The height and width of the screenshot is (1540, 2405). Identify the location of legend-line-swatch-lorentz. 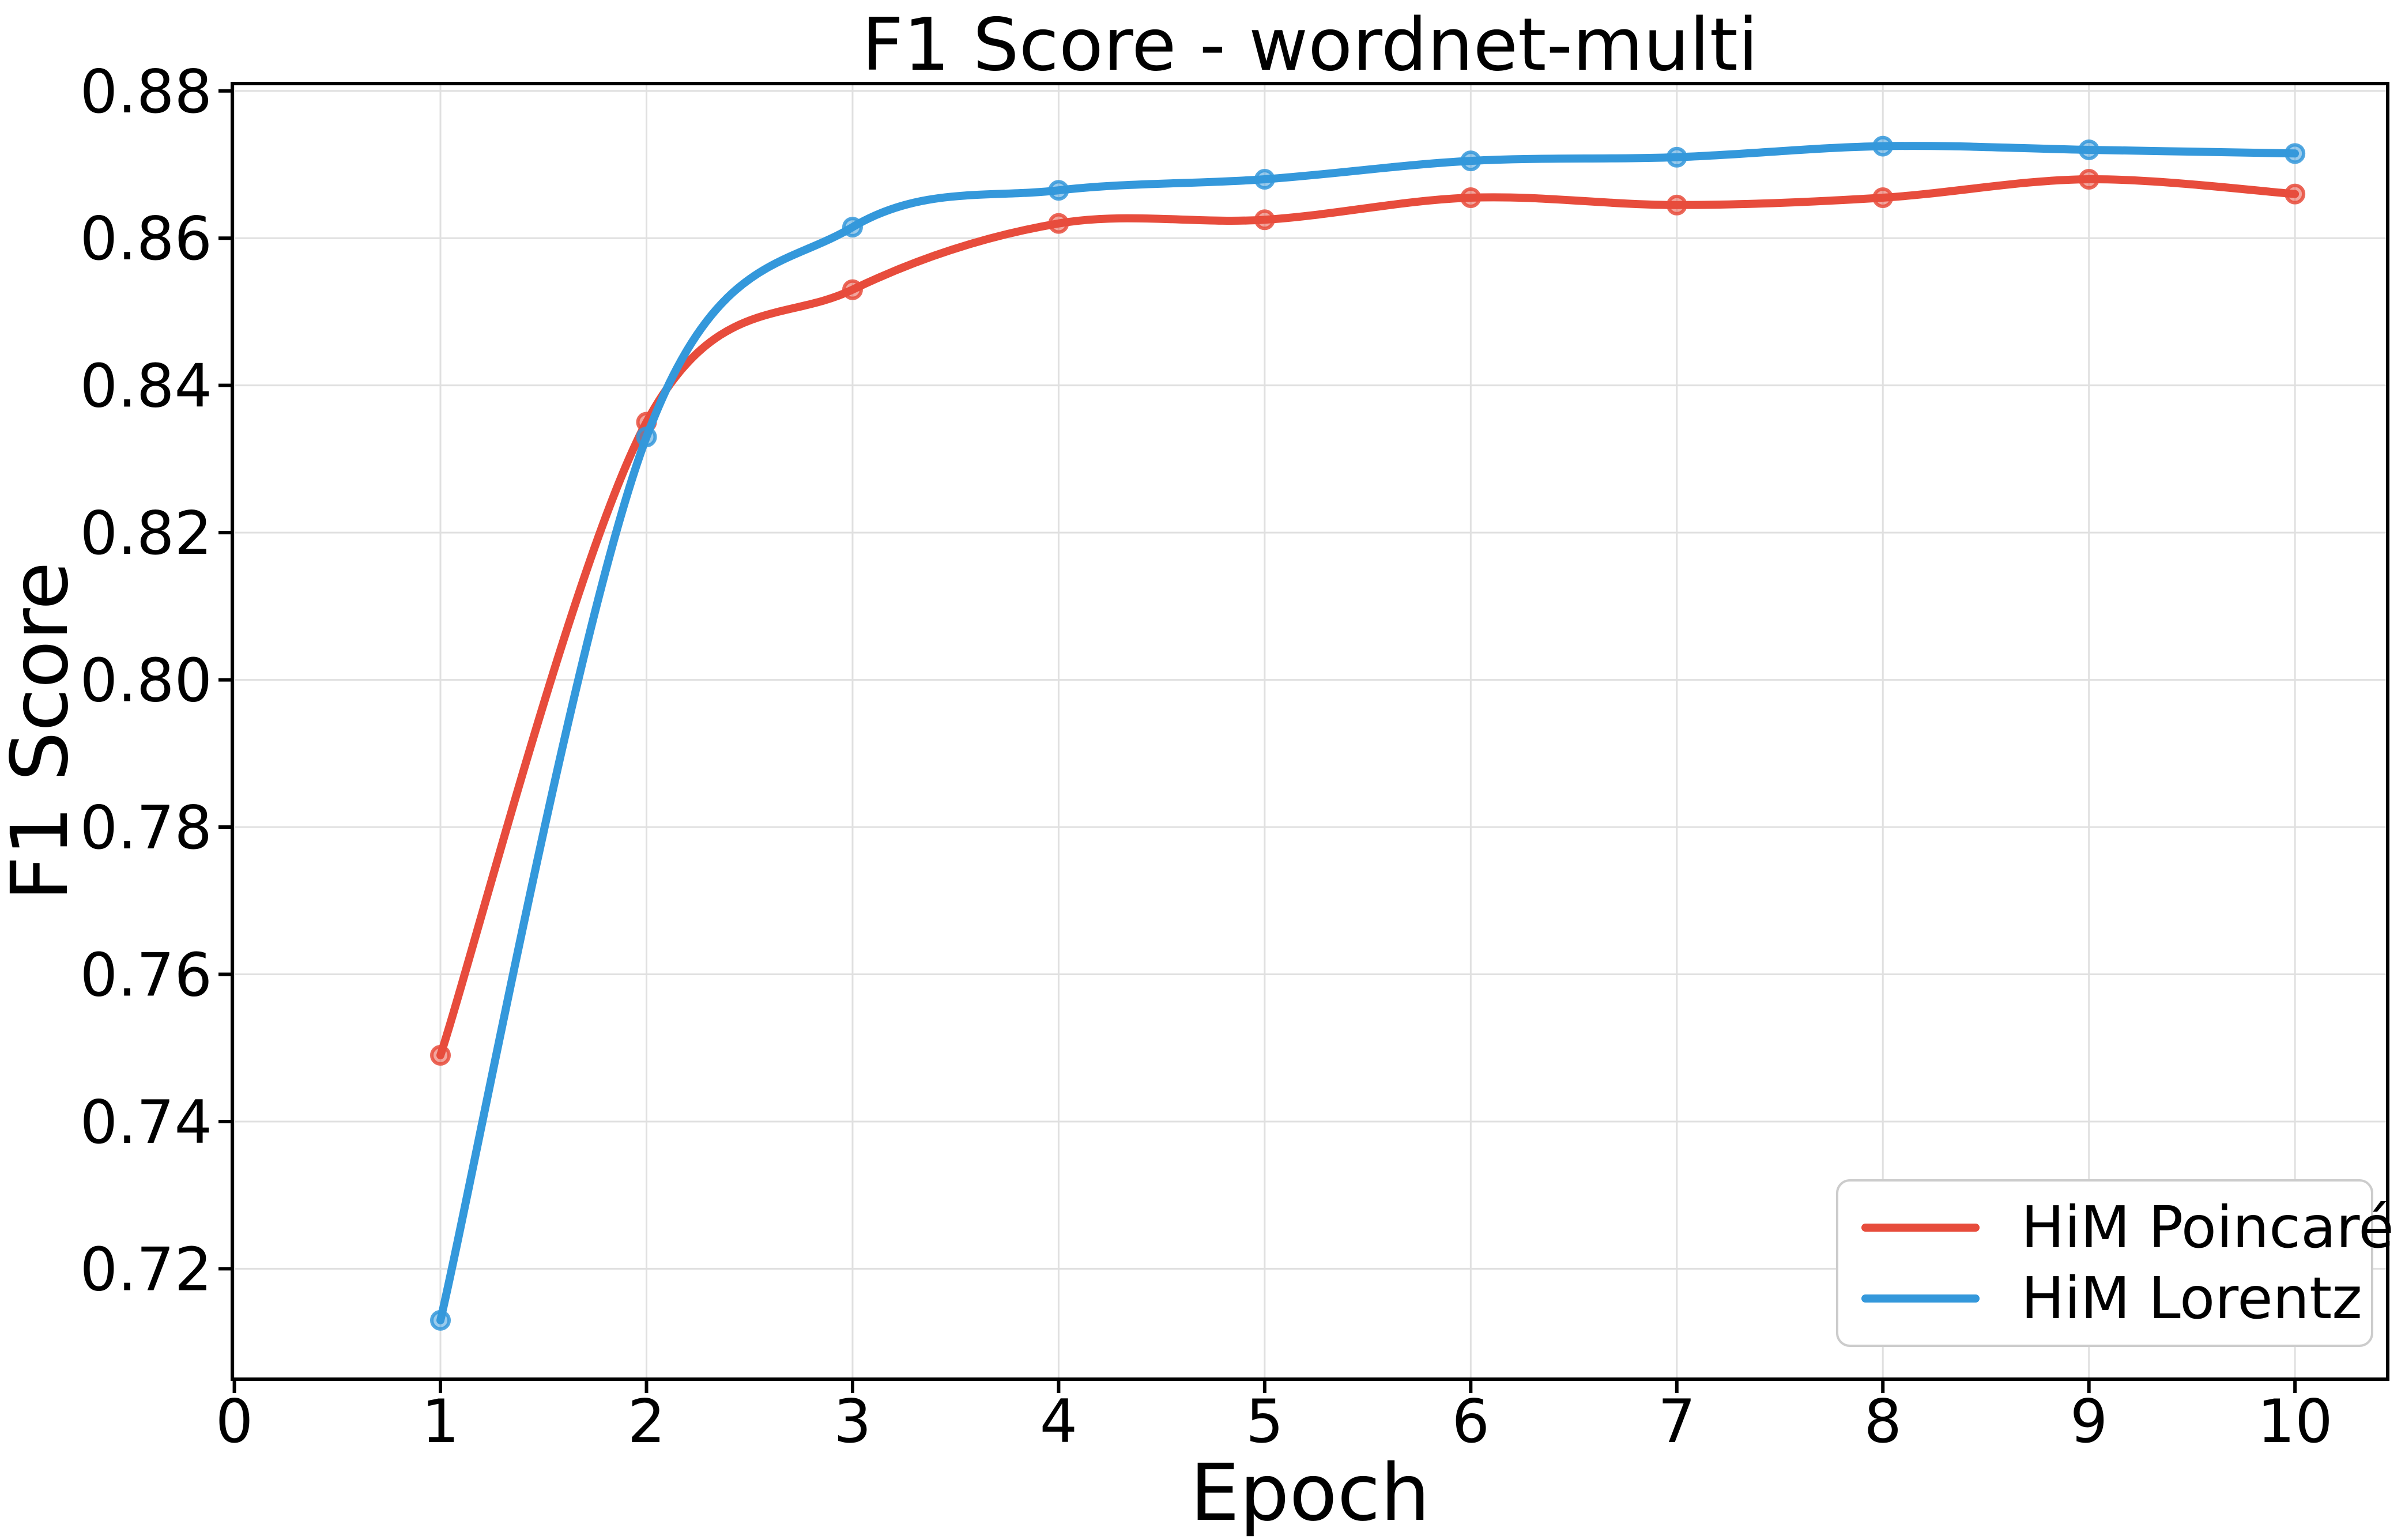
(1921, 1298).